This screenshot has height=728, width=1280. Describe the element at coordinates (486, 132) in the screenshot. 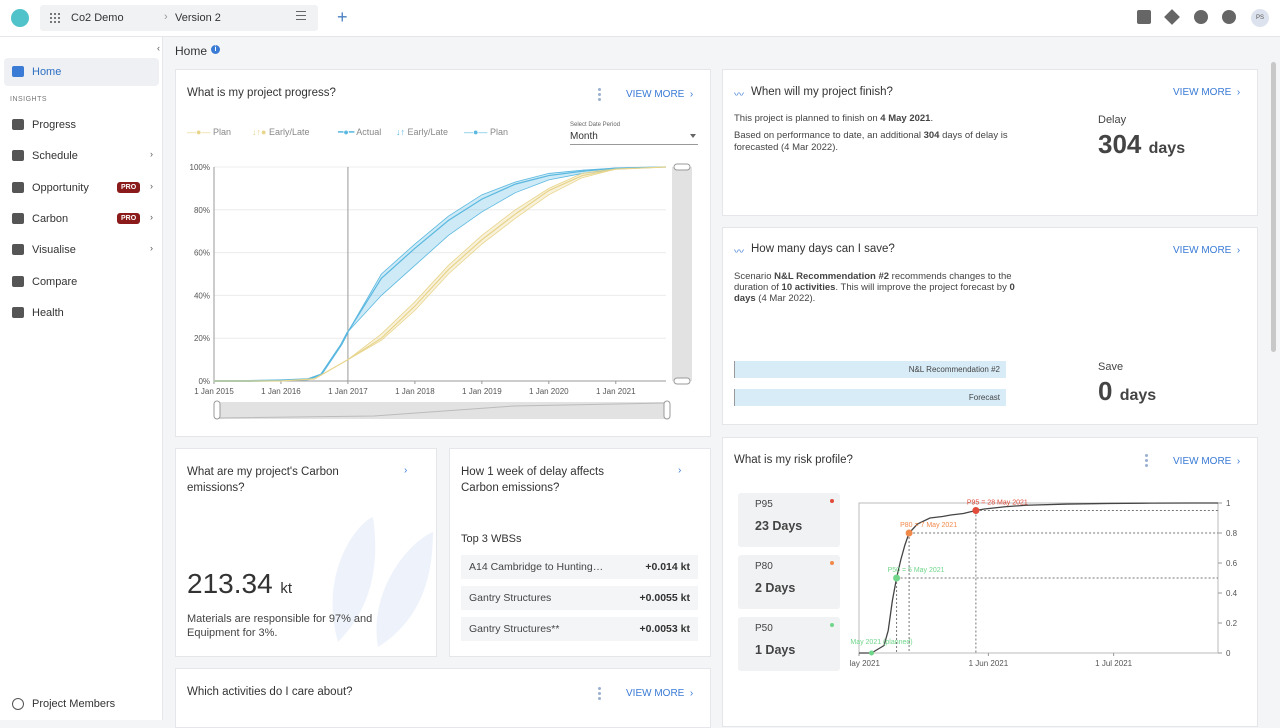

I see `legend-item-plan-forecast: —●— Plan` at that location.